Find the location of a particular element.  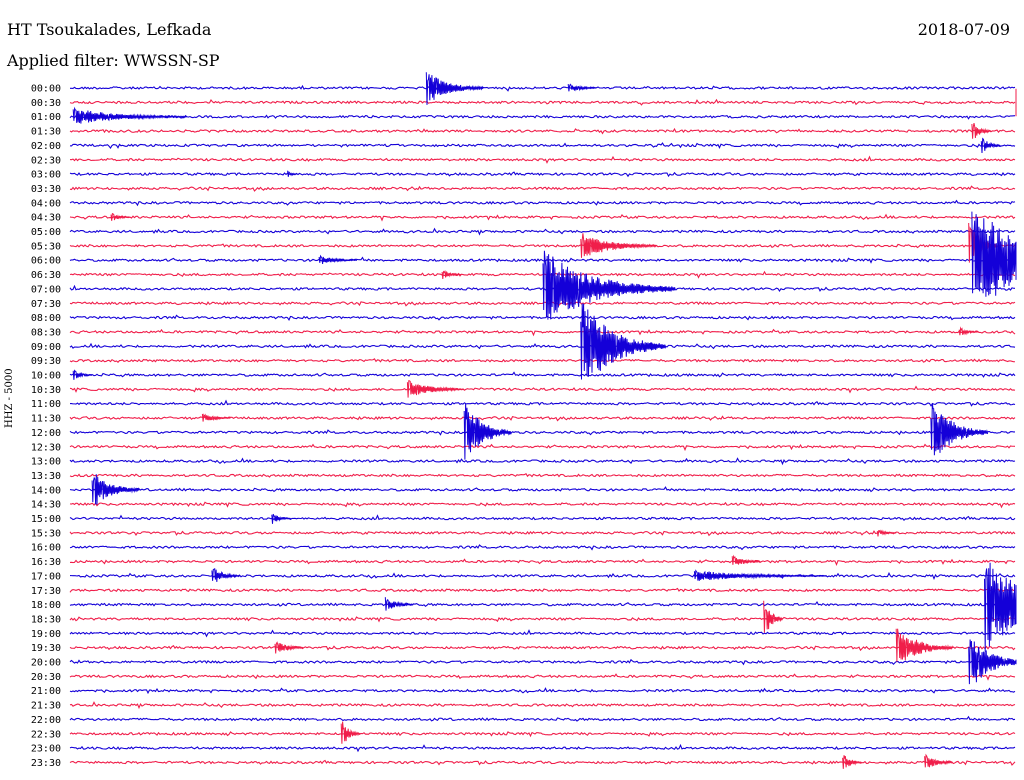

row-time-label: 05:00 is located at coordinates (46, 232).